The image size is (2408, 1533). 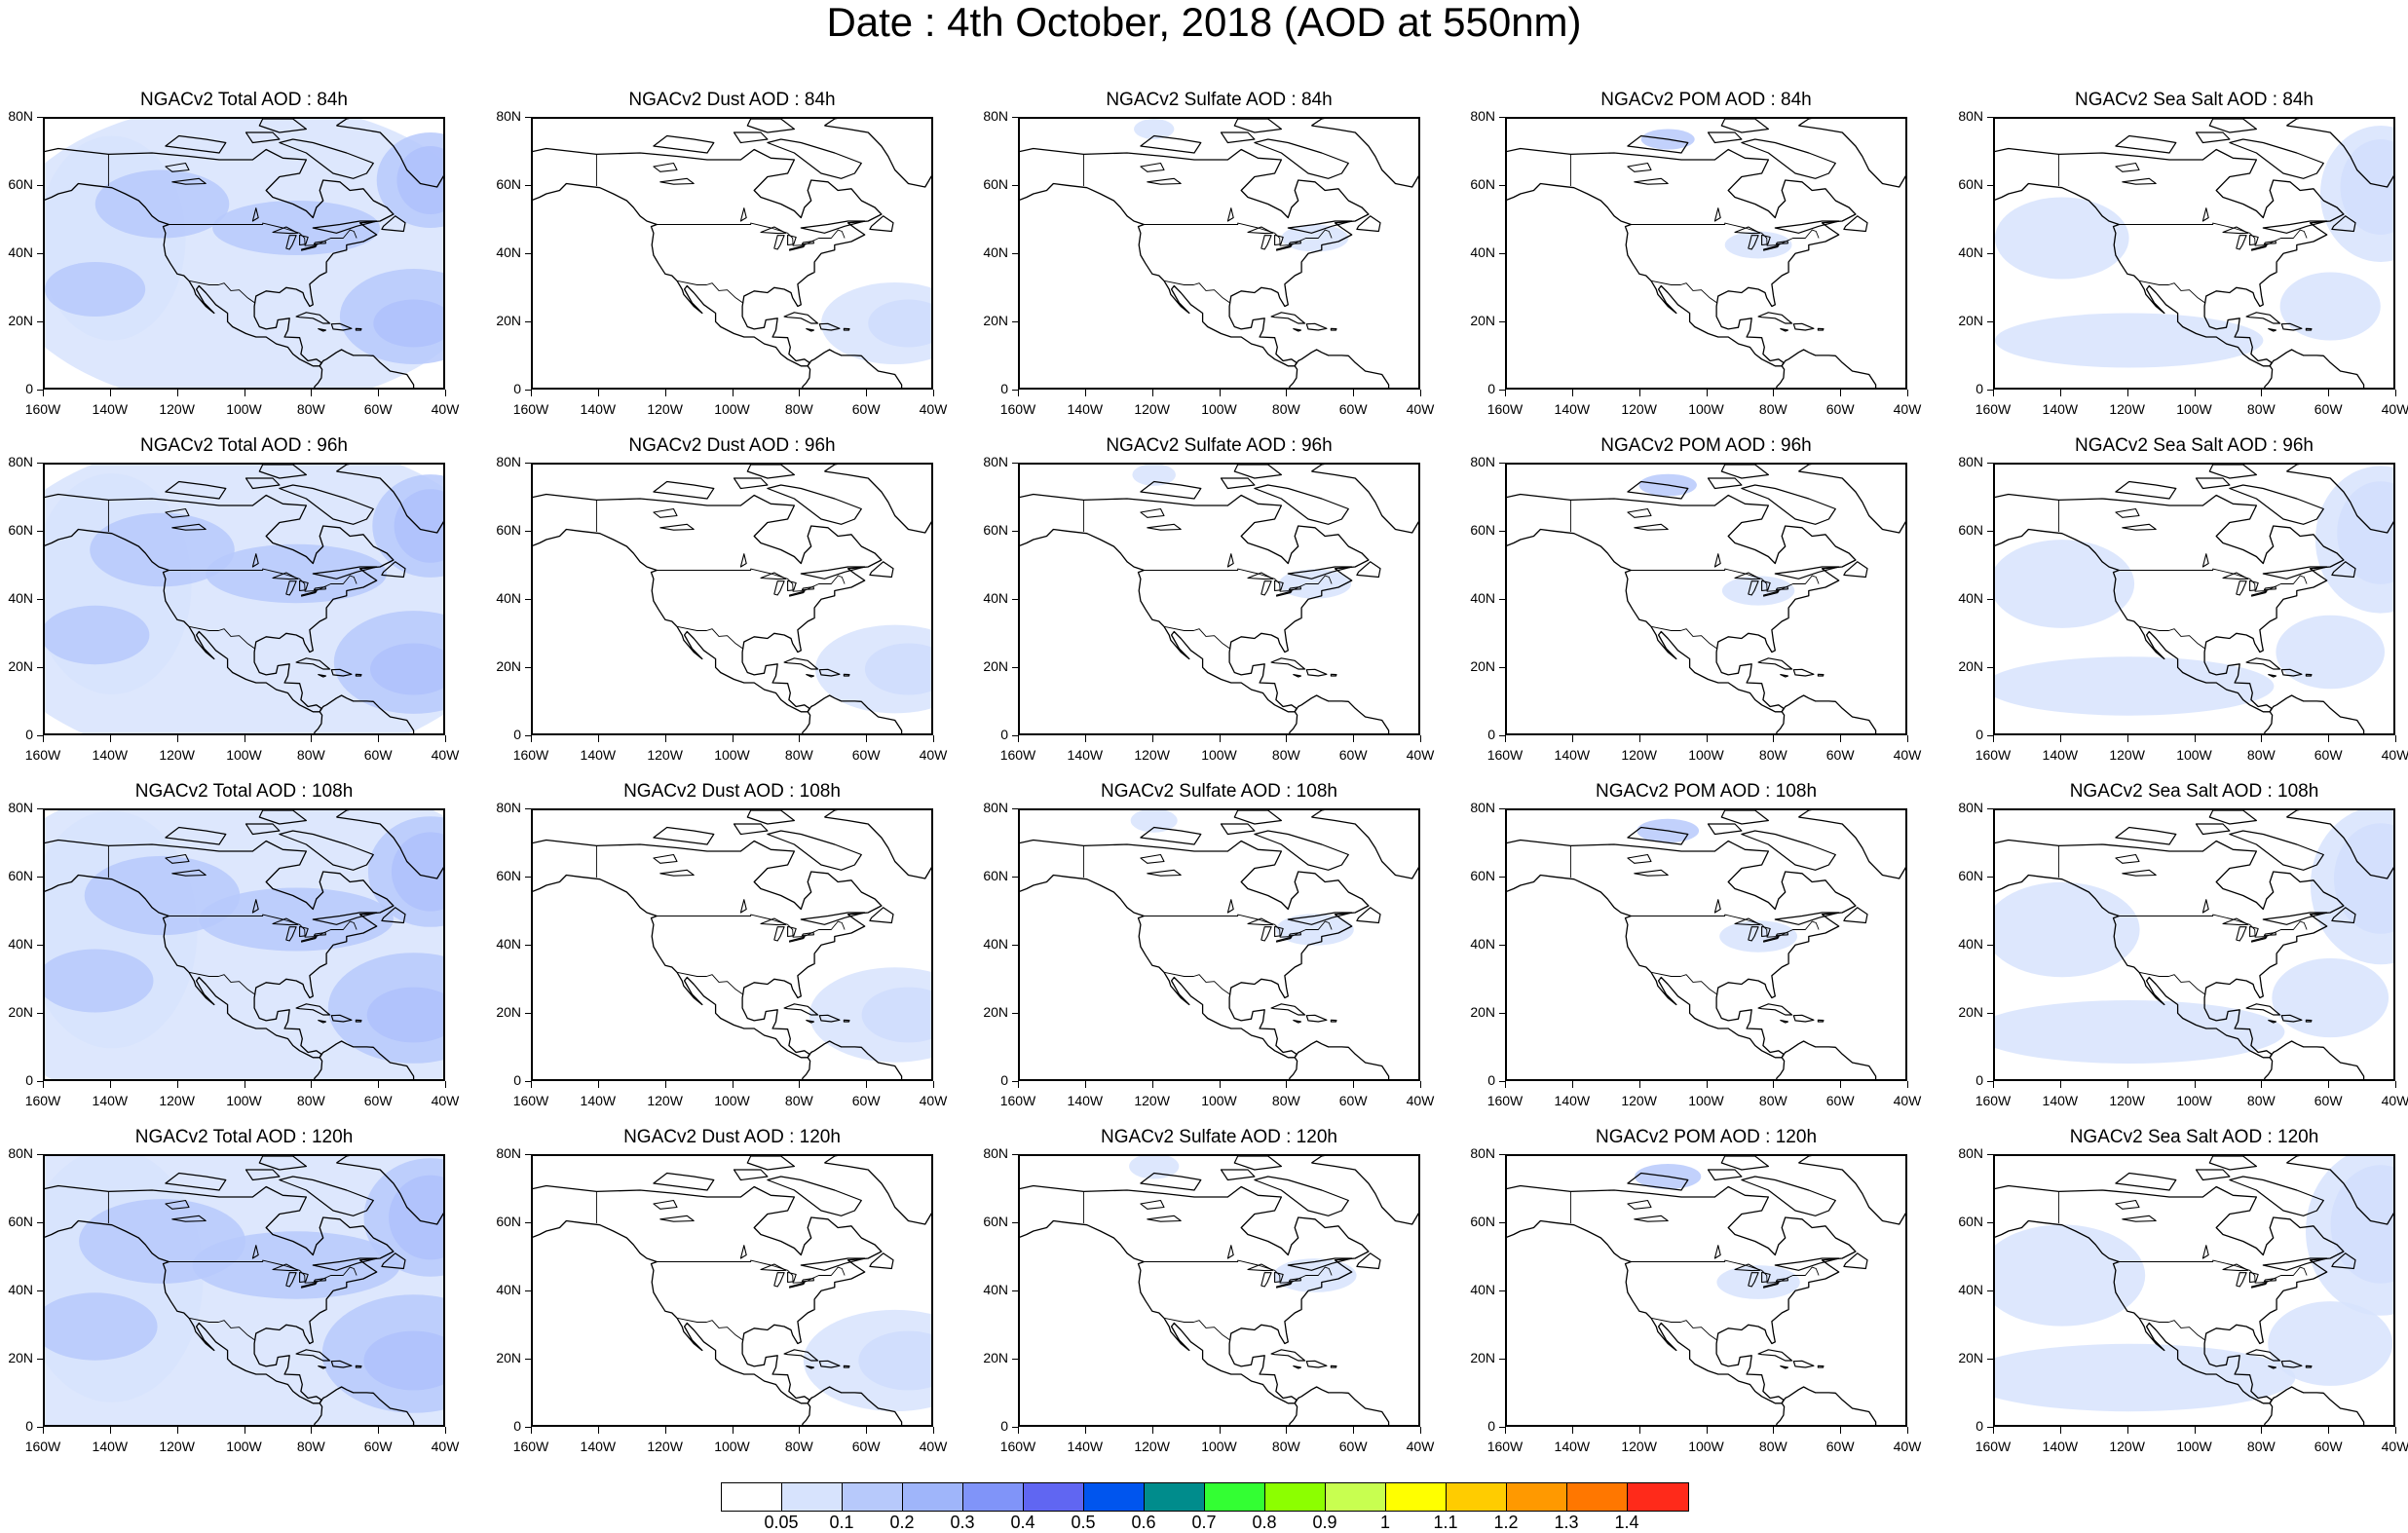 What do you see at coordinates (508, 461) in the screenshot?
I see `y-tick-label: 80N` at bounding box center [508, 461].